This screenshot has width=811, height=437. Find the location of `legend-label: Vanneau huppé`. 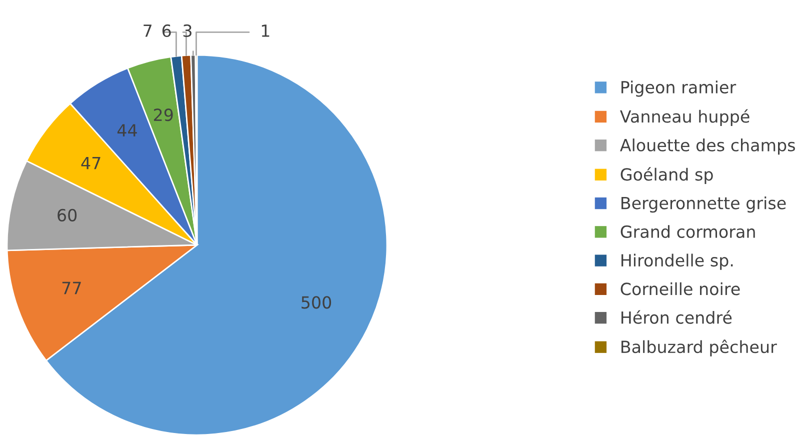

legend-label: Vanneau huppé is located at coordinates (685, 117).